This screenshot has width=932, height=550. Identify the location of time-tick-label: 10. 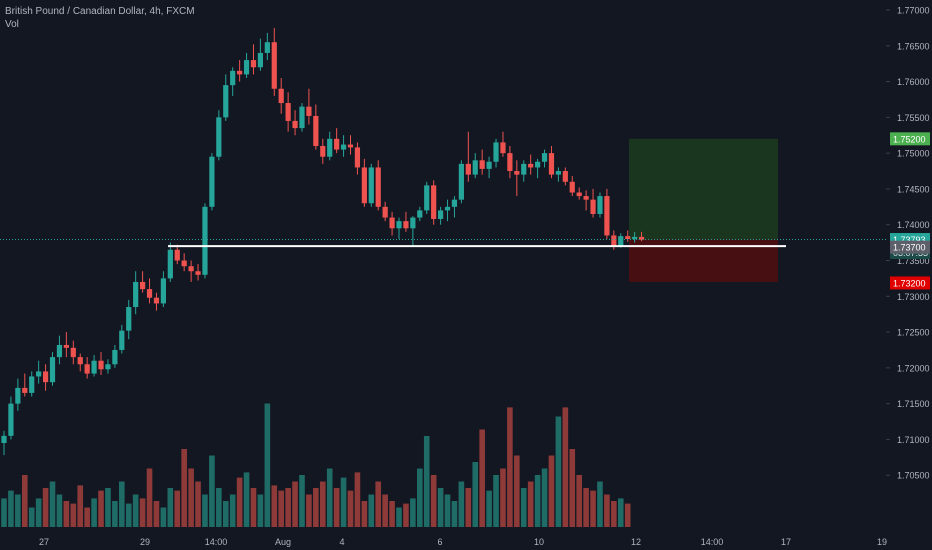
(539, 542).